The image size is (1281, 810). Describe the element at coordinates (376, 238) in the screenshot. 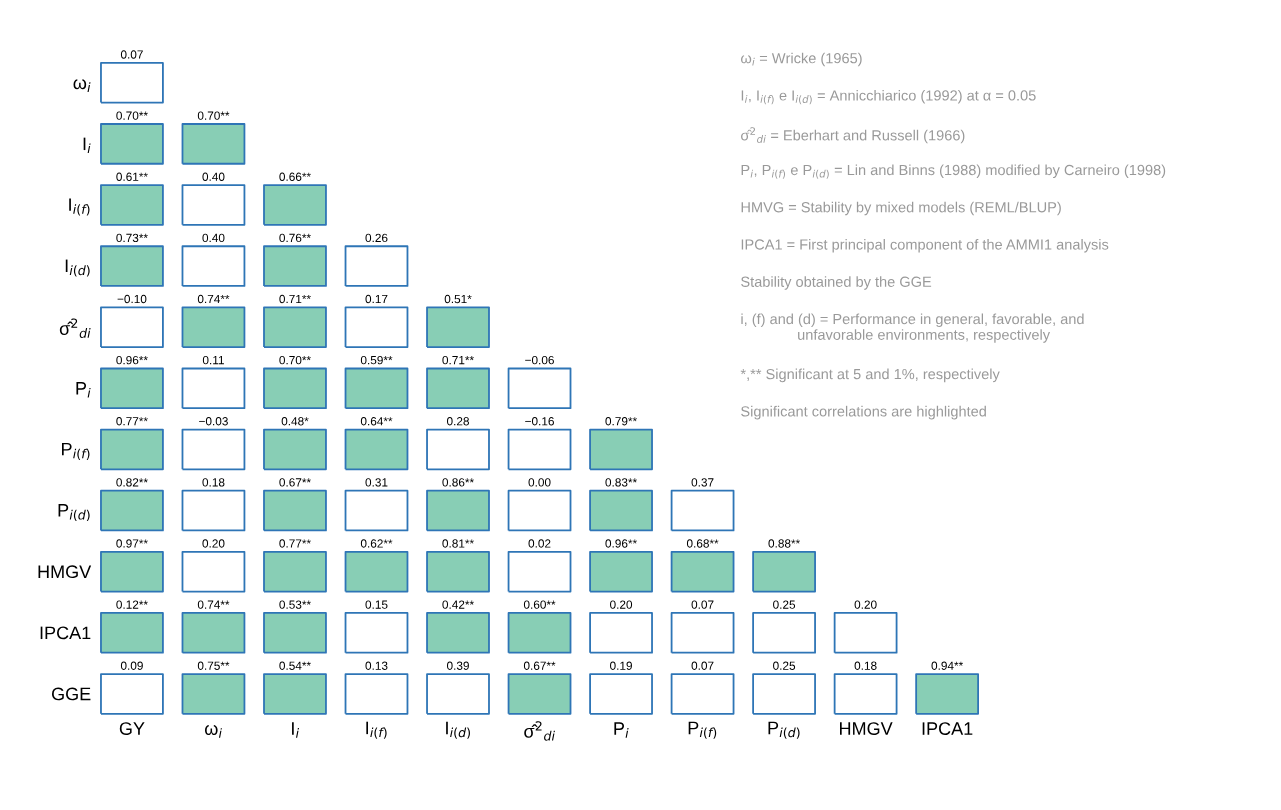

I see `data-label: 0.26` at that location.